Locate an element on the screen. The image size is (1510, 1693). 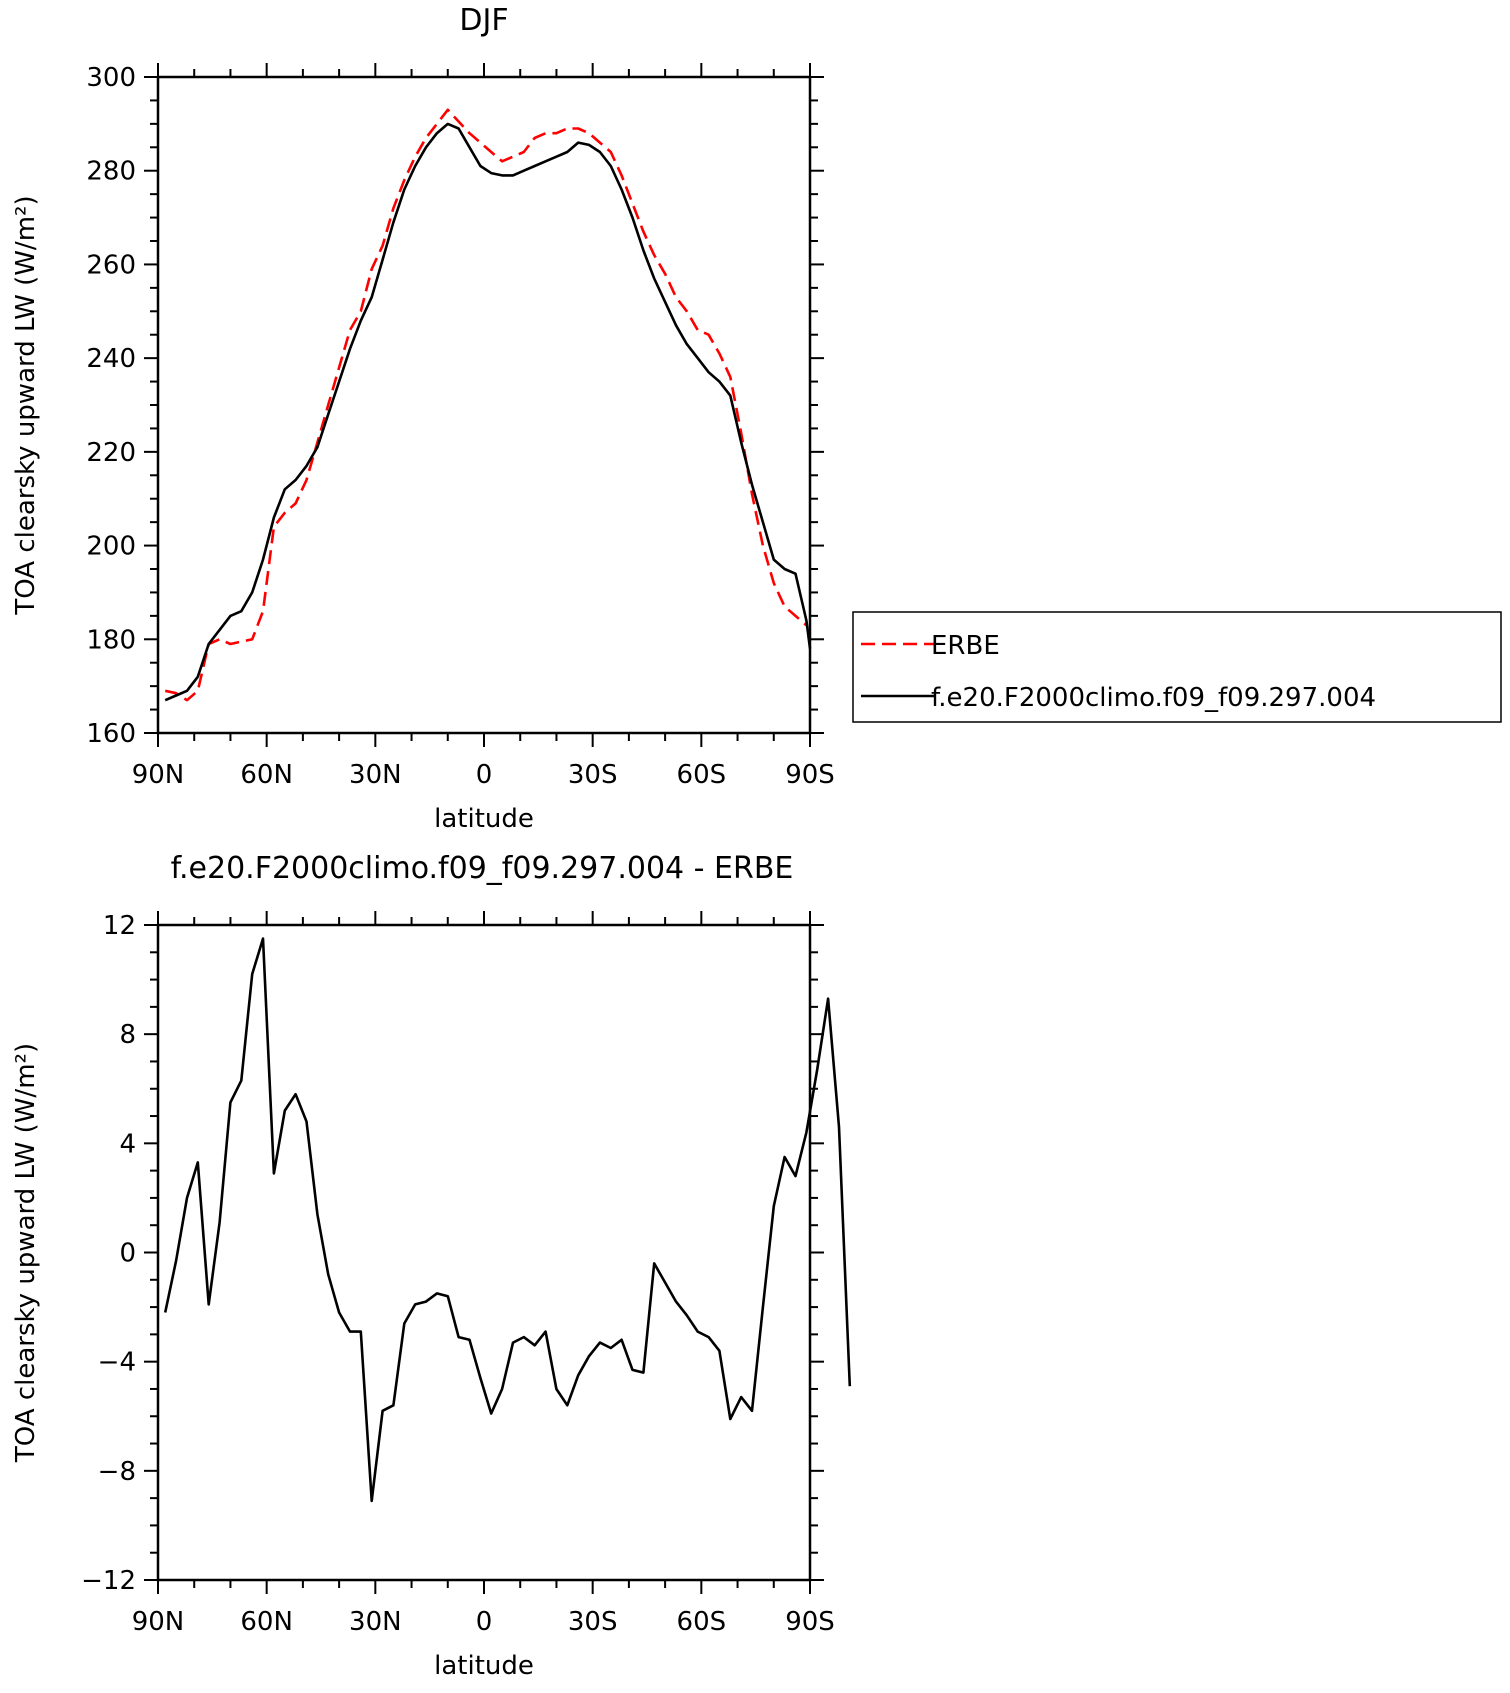
y-tick-label: 8 is located at coordinates (127, 1035).